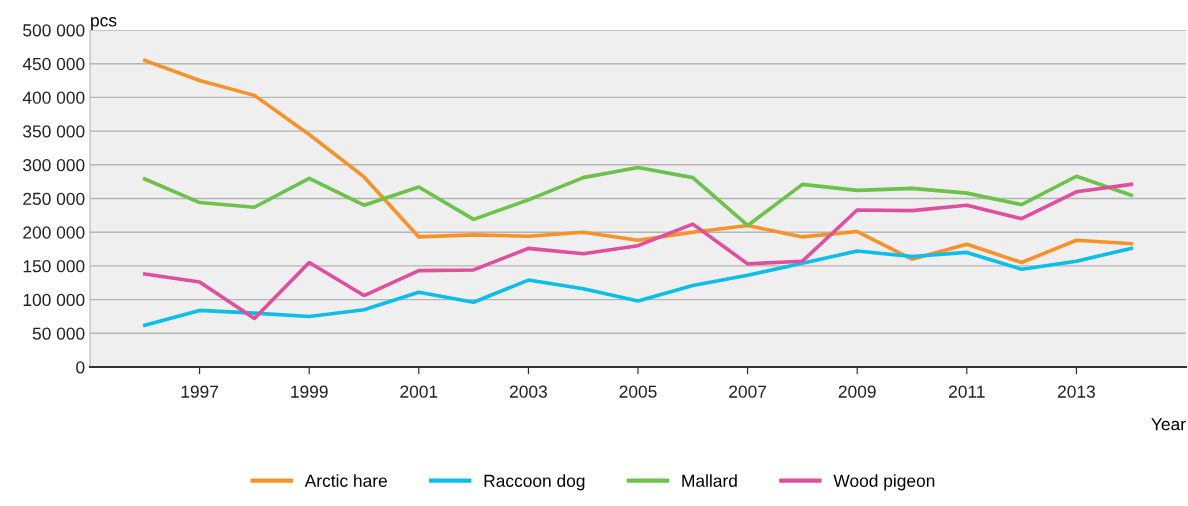 The height and width of the screenshot is (506, 1188). Describe the element at coordinates (419, 391) in the screenshot. I see `x-tick-label: 2001` at that location.